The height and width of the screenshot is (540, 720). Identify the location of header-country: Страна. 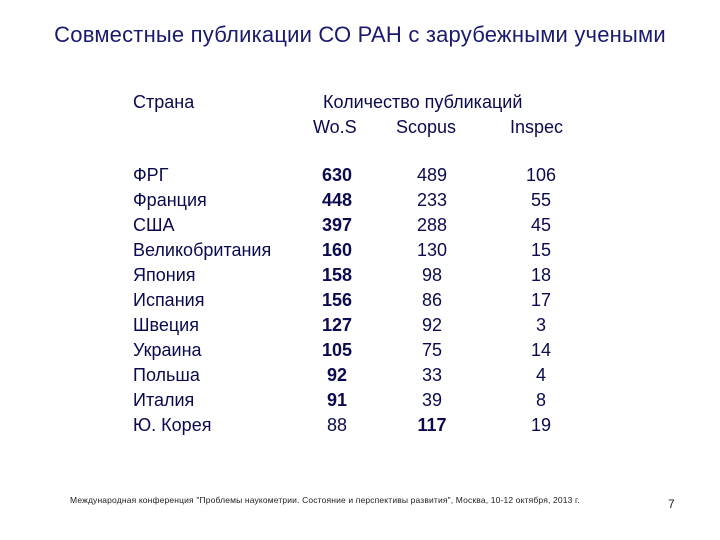
(164, 102).